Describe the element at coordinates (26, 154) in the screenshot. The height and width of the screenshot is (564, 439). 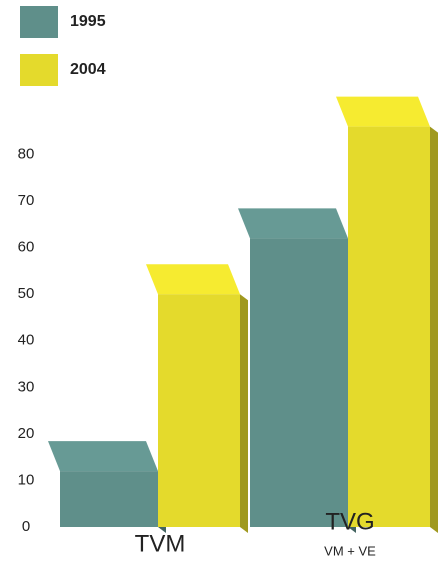
I see `y-tick-label: 80` at that location.